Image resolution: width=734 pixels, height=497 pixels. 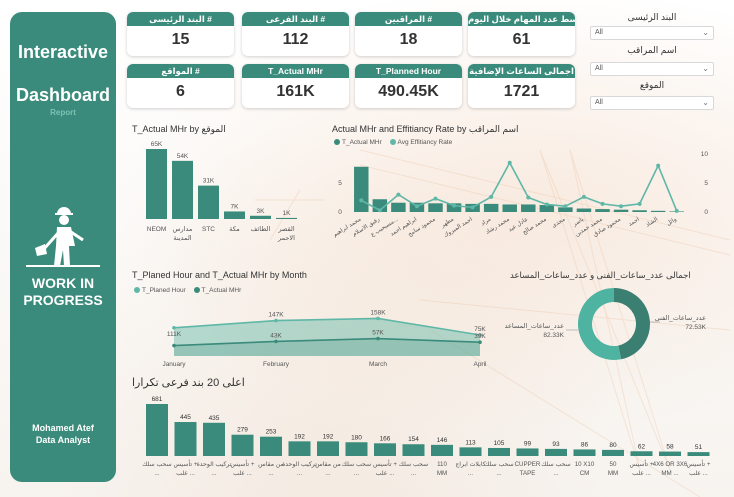 I want to click on kpi-card-overtime-hours: اجمالى الساعات الإضافية 1721, so click(x=521, y=86).